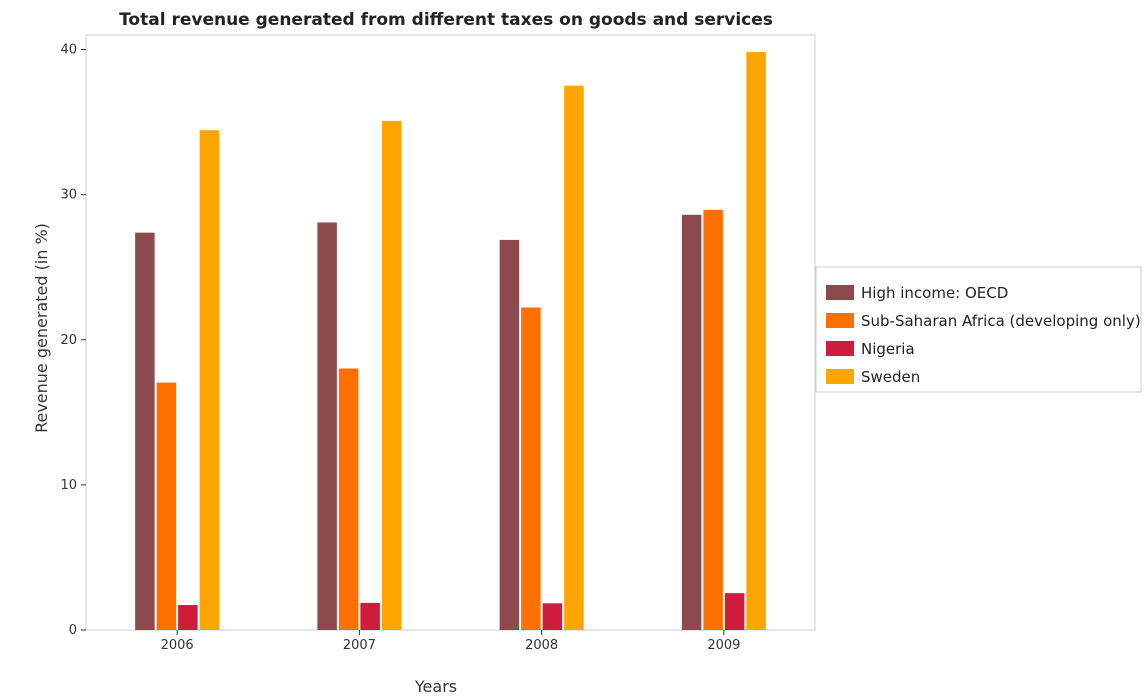 This screenshot has width=1145, height=700. Describe the element at coordinates (41, 328) in the screenshot. I see `y-axis-label: Revenue generated (in %)` at that location.